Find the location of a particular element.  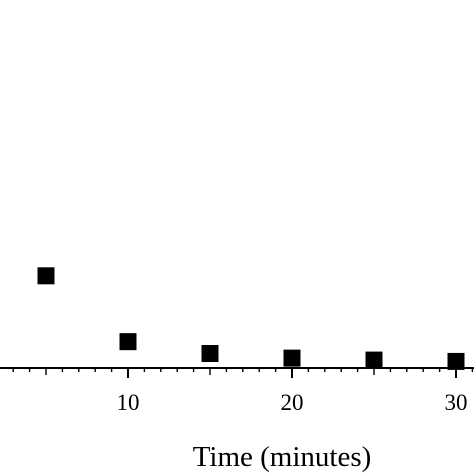

x-axis: 10 20 30 is located at coordinates (237, 391).